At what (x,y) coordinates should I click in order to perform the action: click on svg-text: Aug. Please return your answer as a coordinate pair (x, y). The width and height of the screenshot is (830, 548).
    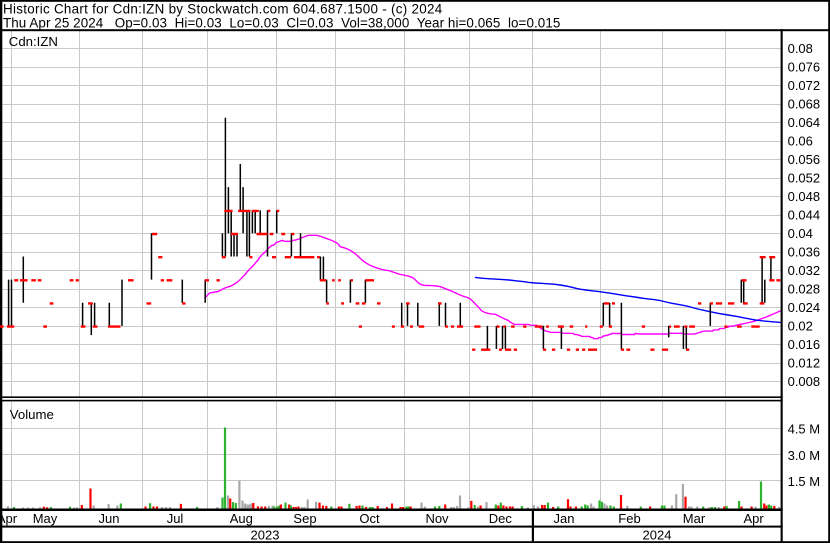
    Looking at the image, I should click on (241, 518).